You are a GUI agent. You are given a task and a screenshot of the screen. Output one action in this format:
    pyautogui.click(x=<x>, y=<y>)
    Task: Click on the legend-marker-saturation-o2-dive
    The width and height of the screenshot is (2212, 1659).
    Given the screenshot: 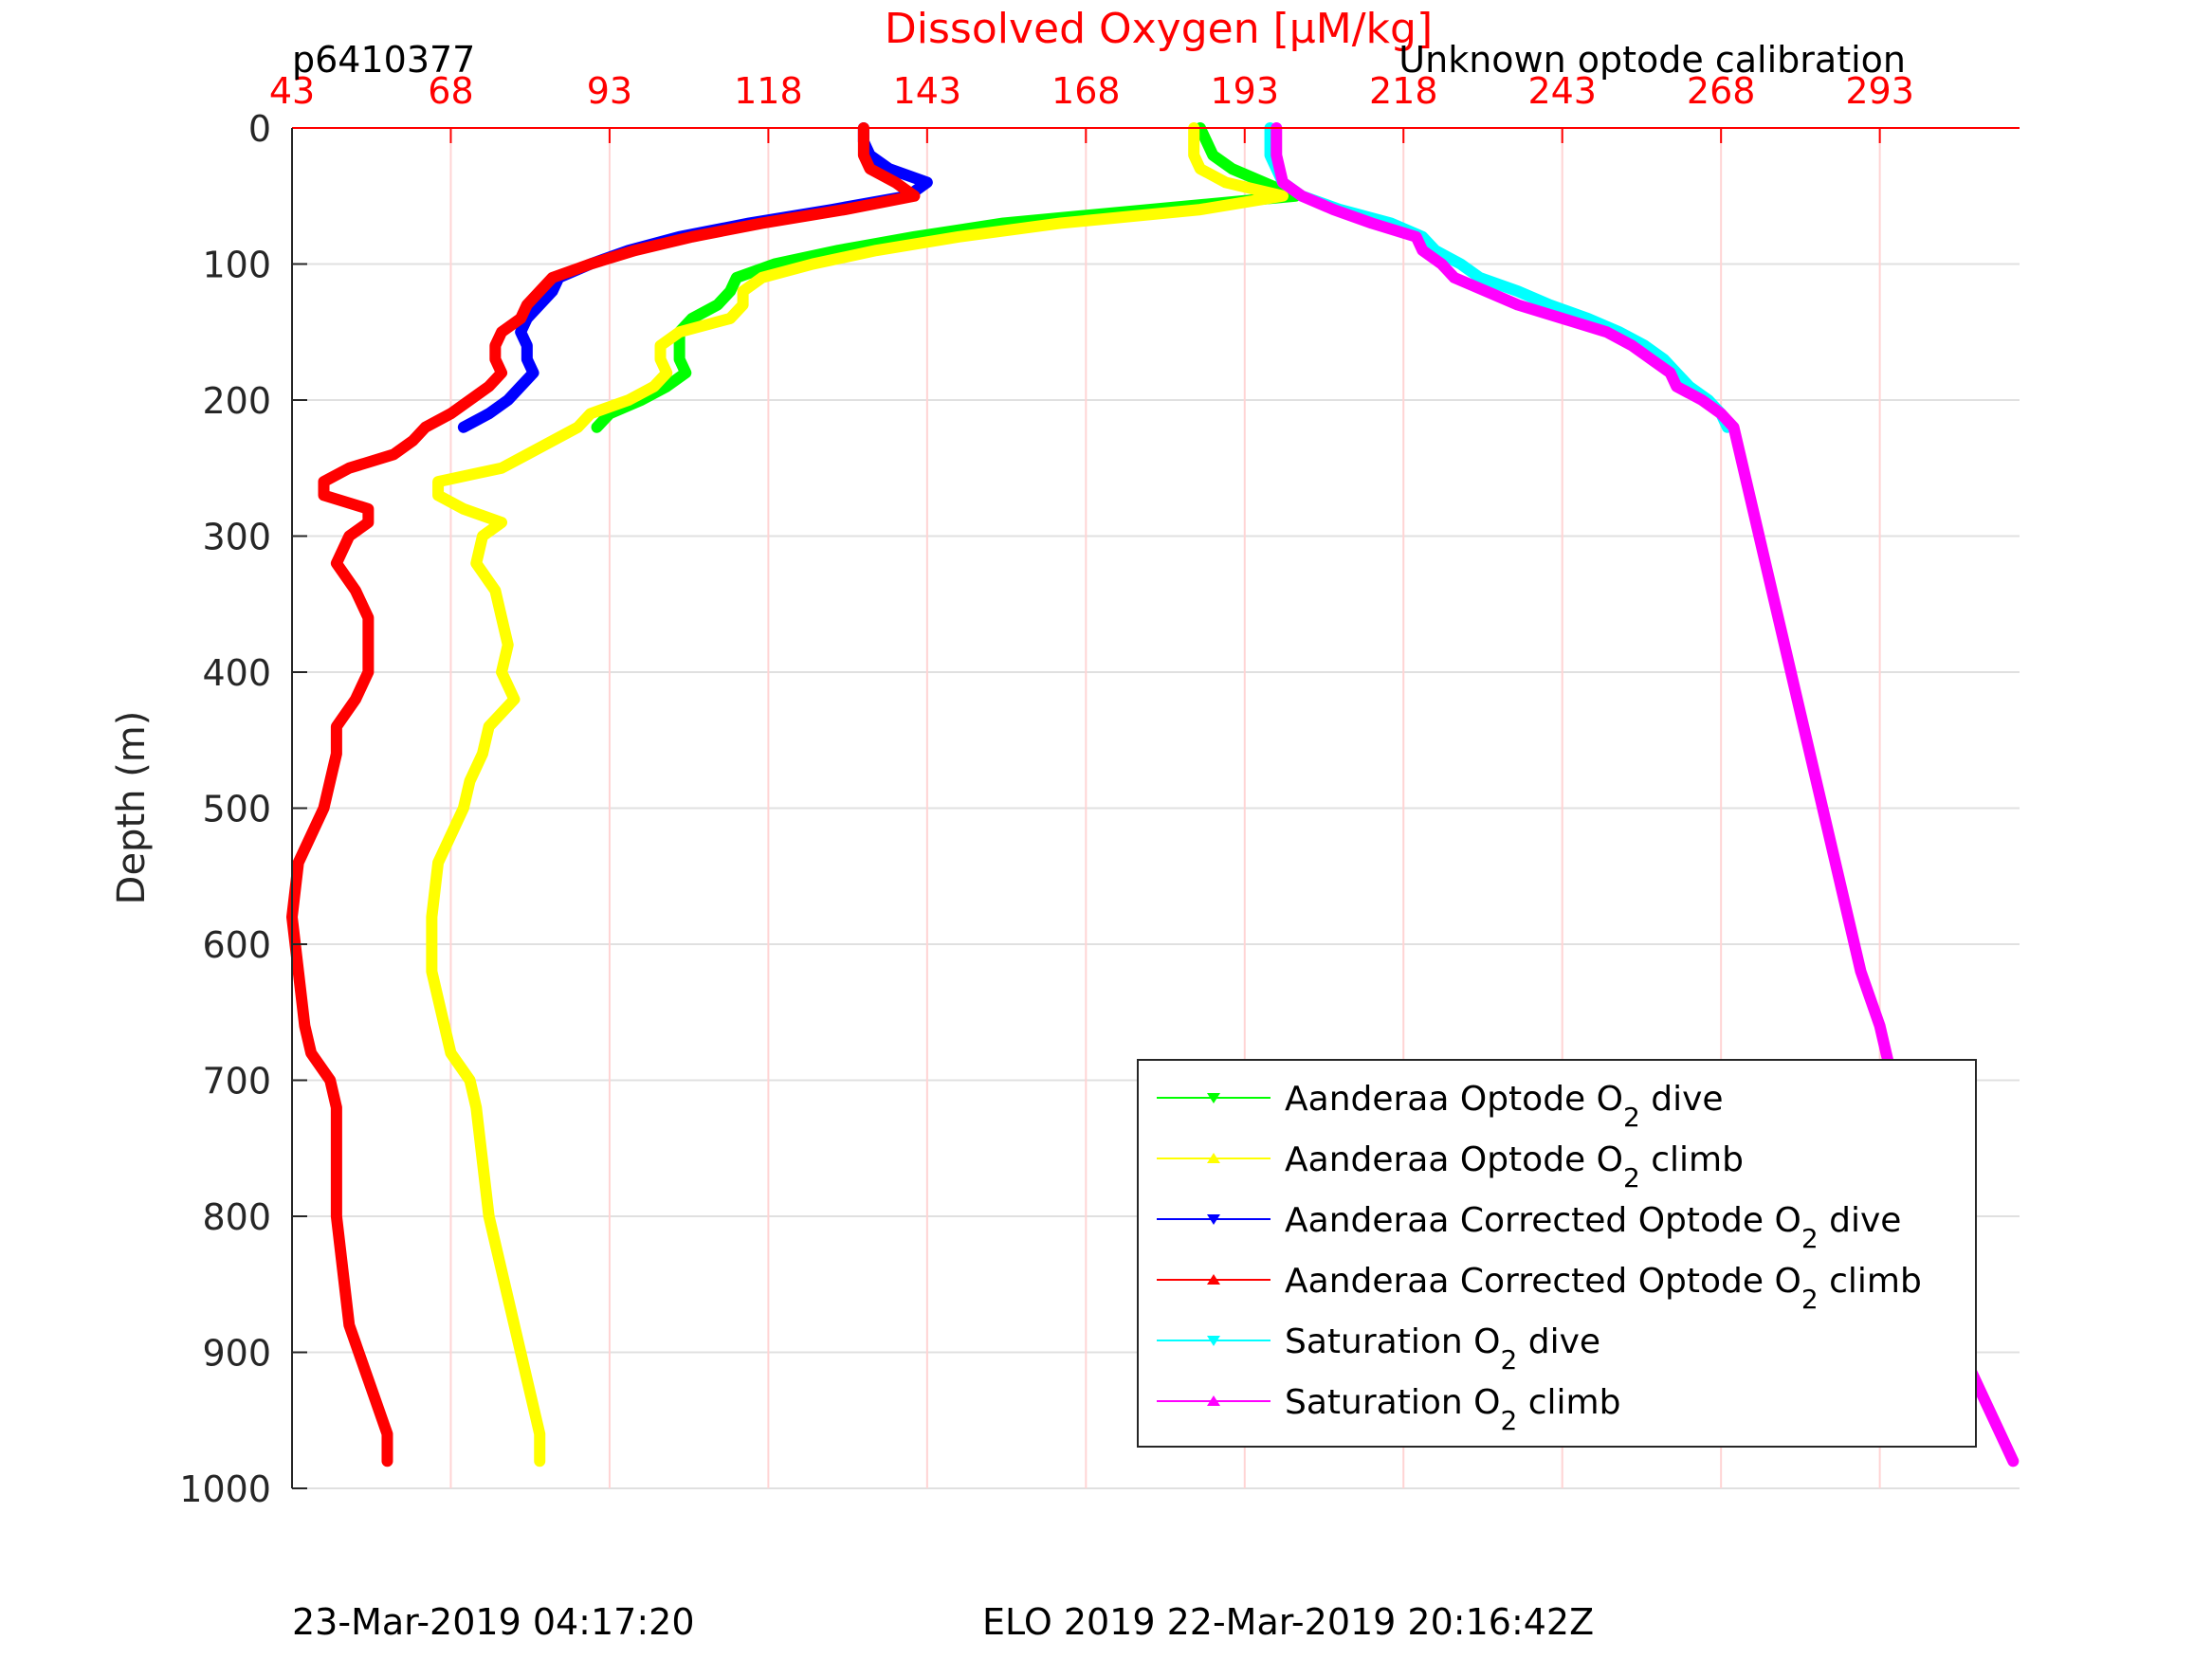 What is the action you would take?
    pyautogui.click(x=1213, y=1341)
    